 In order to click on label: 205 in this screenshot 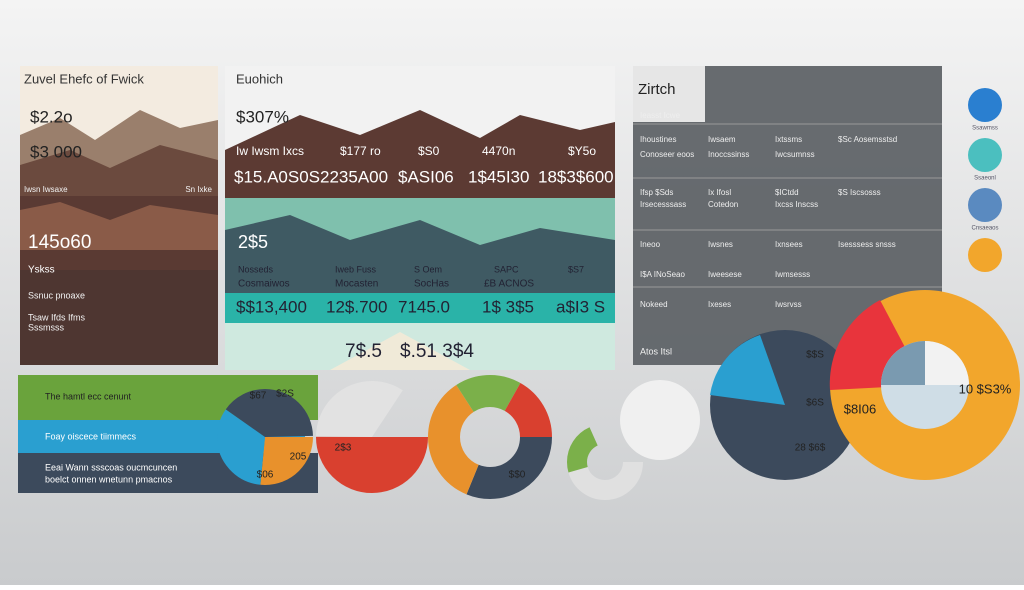, I will do `click(298, 457)`.